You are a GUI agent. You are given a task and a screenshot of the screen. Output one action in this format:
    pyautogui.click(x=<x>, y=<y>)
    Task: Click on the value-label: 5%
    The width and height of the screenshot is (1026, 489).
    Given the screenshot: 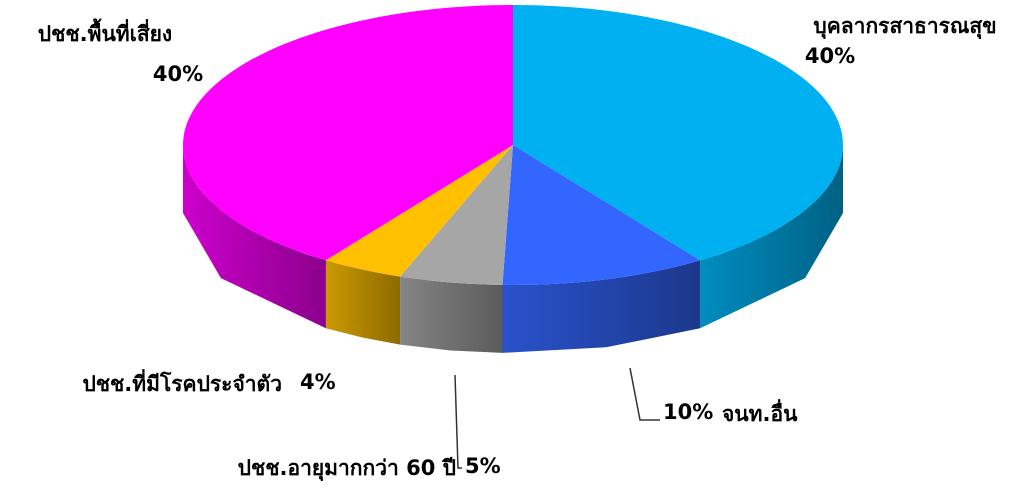 What is the action you would take?
    pyautogui.click(x=483, y=466)
    